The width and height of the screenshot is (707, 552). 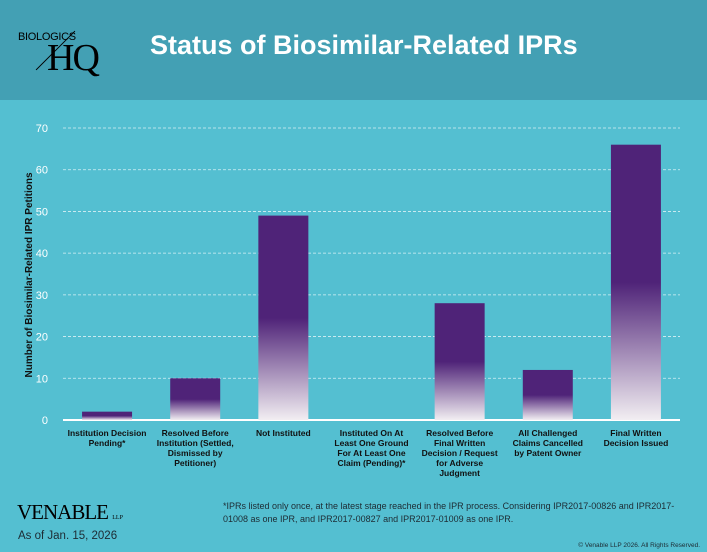 I want to click on x-tick-label: Claim (Pending)*, so click(x=371, y=463).